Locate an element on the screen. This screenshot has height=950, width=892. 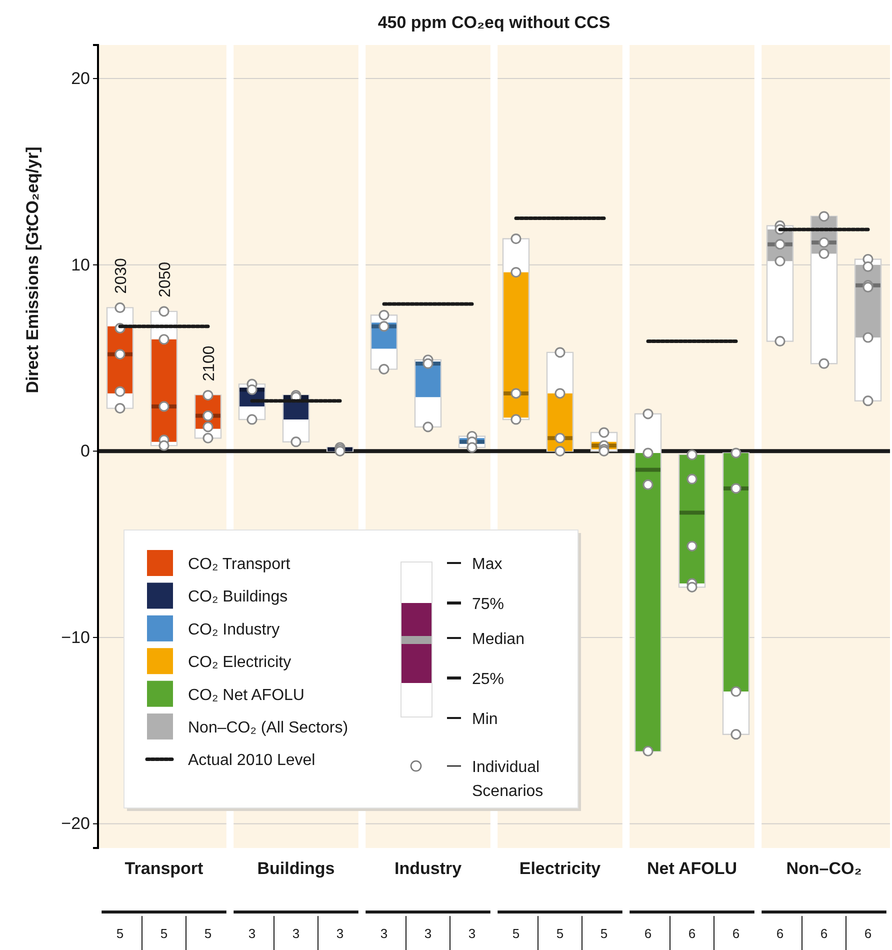
chart-title: 450 ppm CO₂eq without CCS is located at coordinates (494, 22).